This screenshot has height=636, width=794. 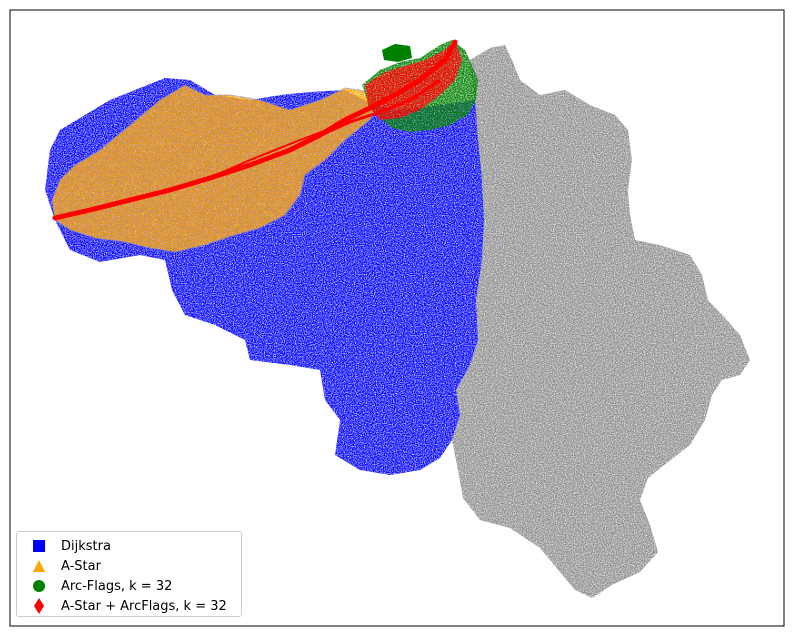 What do you see at coordinates (397, 53) in the screenshot?
I see `series-arcflags-points-cluster` at bounding box center [397, 53].